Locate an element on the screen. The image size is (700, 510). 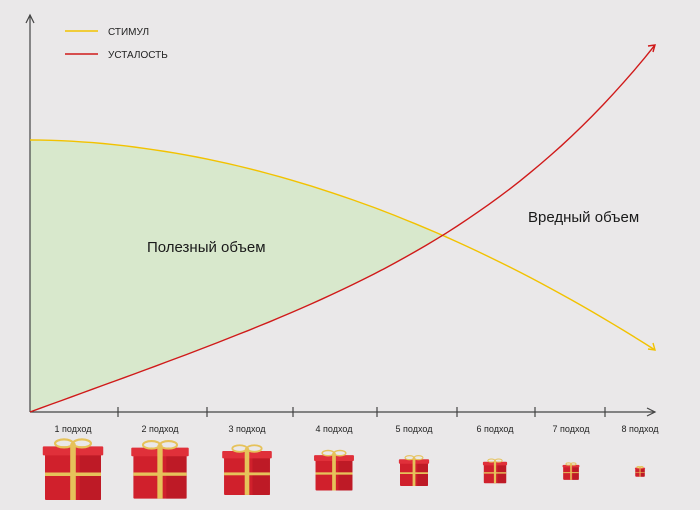
x-tick-label-2: 2 подход is located at coordinates (161, 429).